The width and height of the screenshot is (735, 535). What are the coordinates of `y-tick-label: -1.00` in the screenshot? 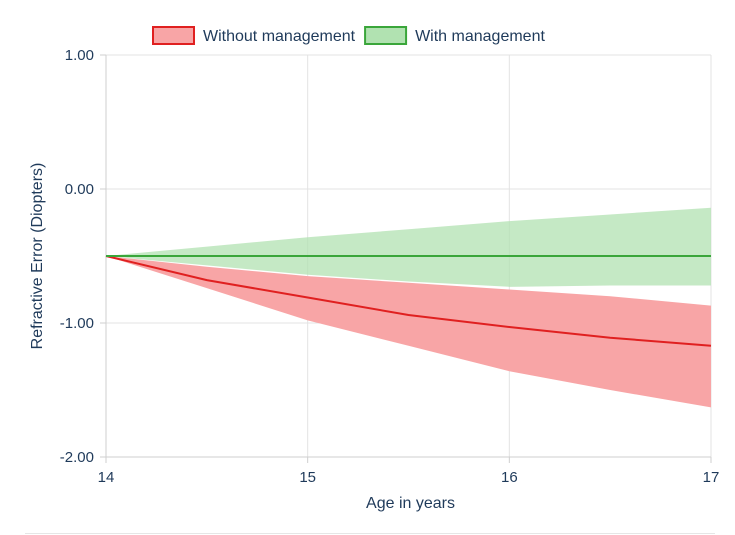 It's located at (77, 323).